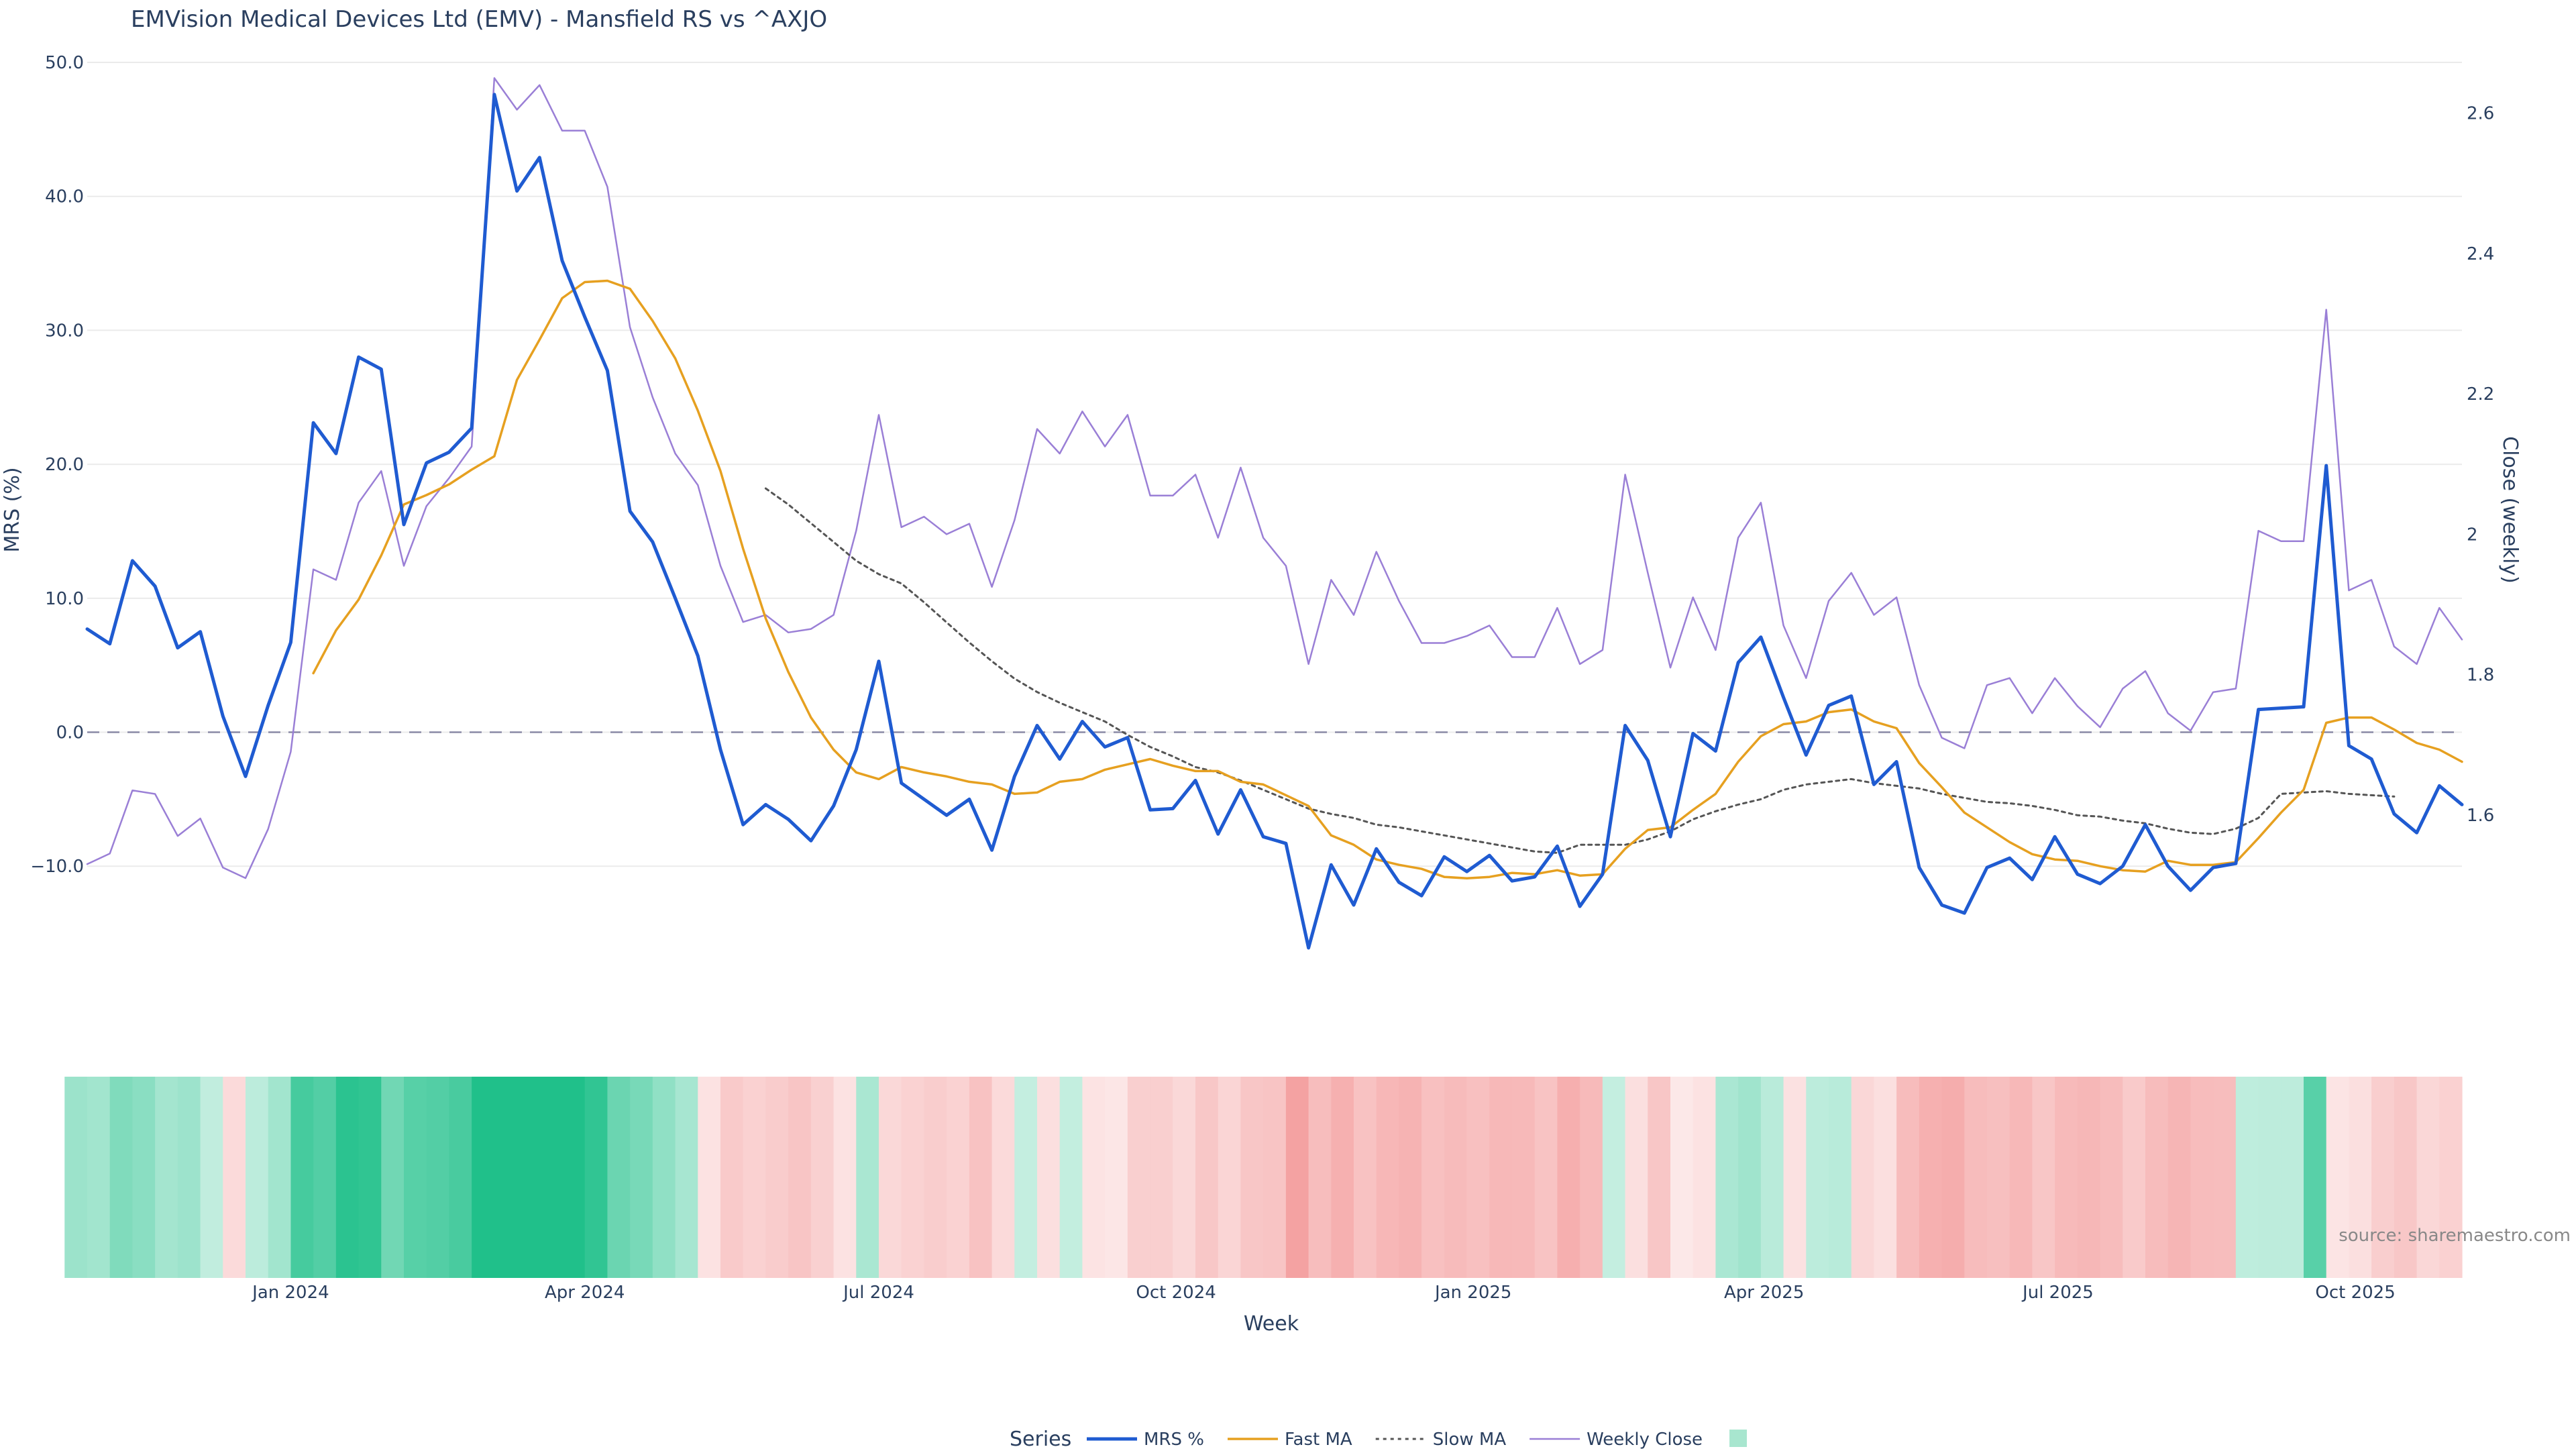 The width and height of the screenshot is (2576, 1449). Describe the element at coordinates (2355, 1293) in the screenshot. I see `x-tick-label: Oct 2025` at that location.